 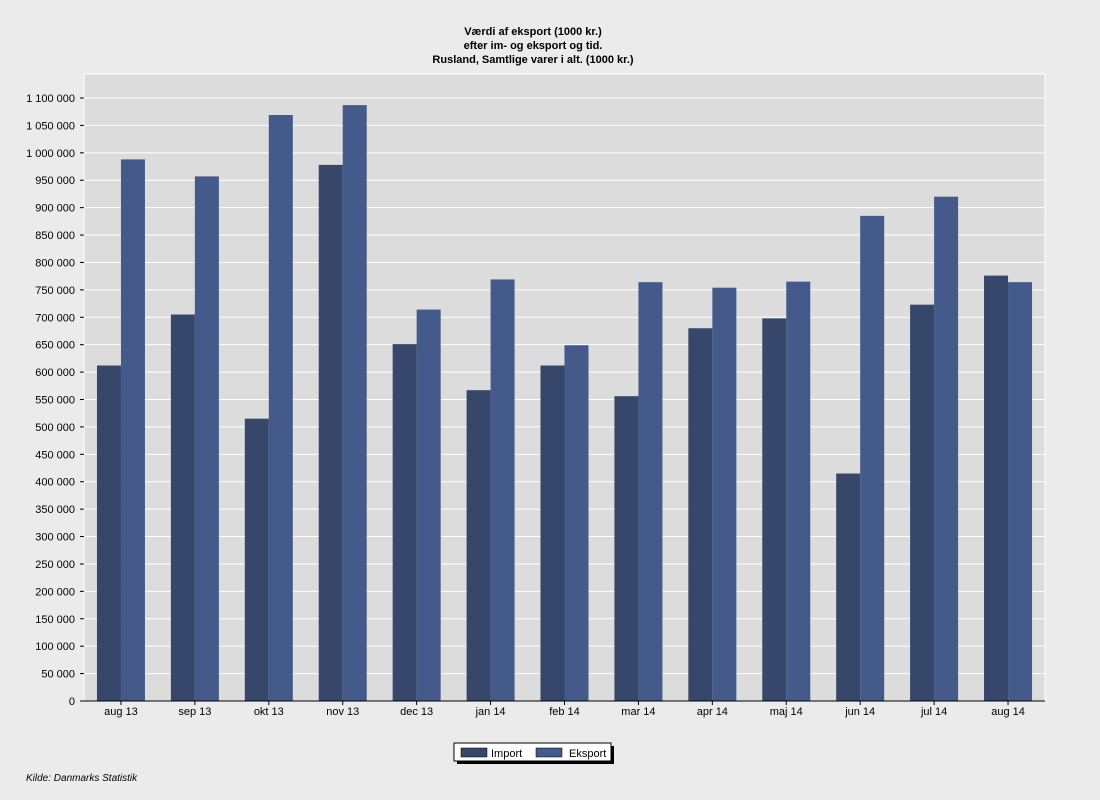 What do you see at coordinates (58, 675) in the screenshot?
I see `y-tick-label: 50 000` at bounding box center [58, 675].